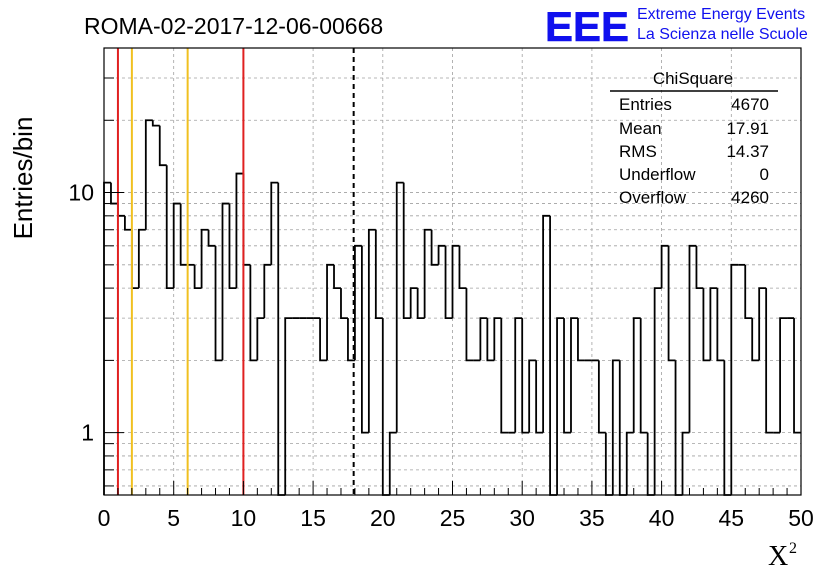  I want to click on stats-value-entries: 4670, so click(750, 104).